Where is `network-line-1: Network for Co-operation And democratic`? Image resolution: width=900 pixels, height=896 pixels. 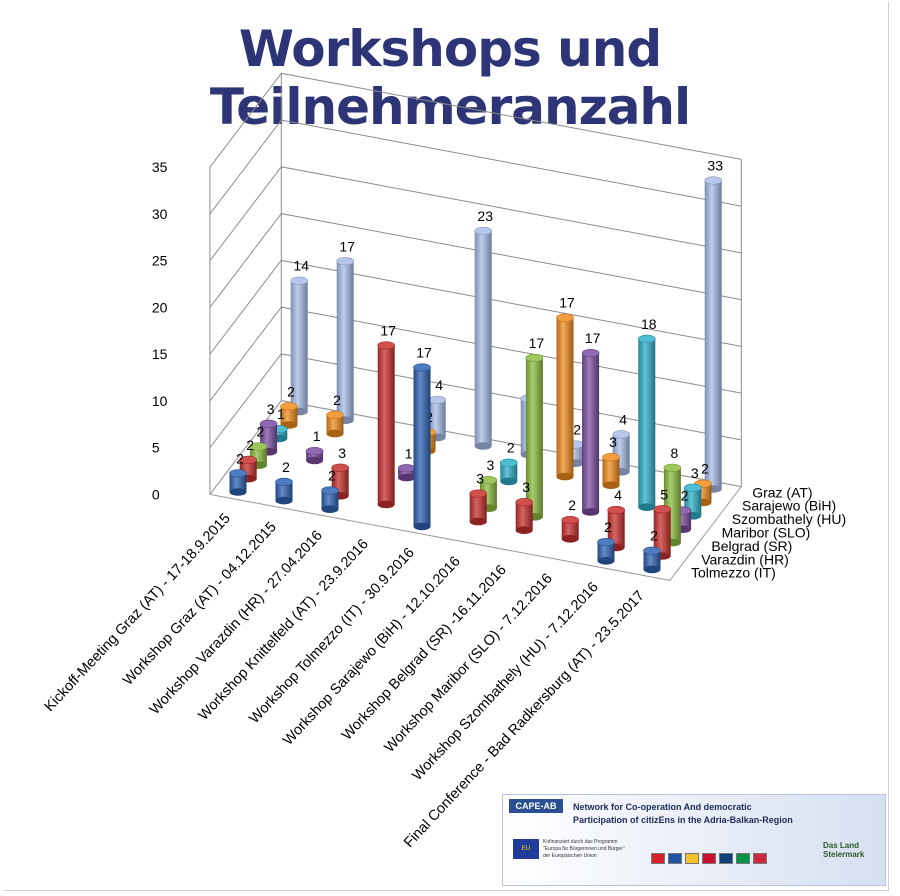
network-line-1: Network for Co-operation And democratic is located at coordinates (662, 807).